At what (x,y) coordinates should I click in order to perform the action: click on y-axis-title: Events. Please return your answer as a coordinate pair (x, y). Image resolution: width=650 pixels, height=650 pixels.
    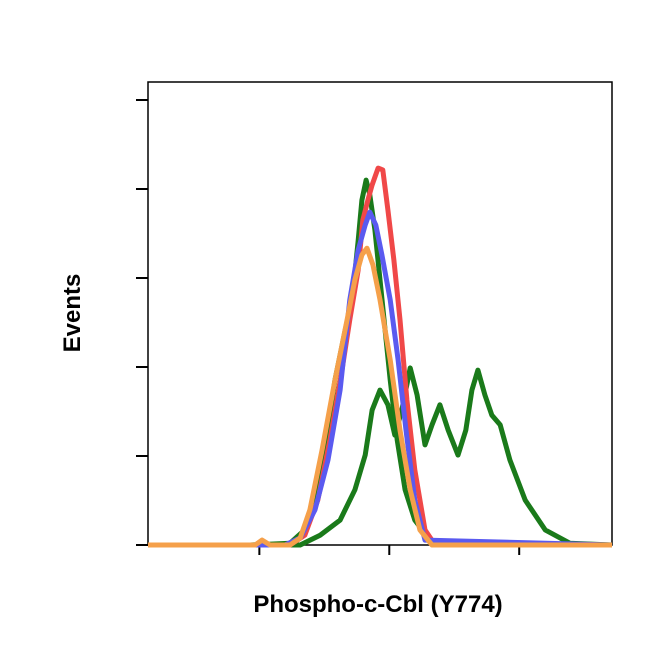
    Looking at the image, I should click on (72, 313).